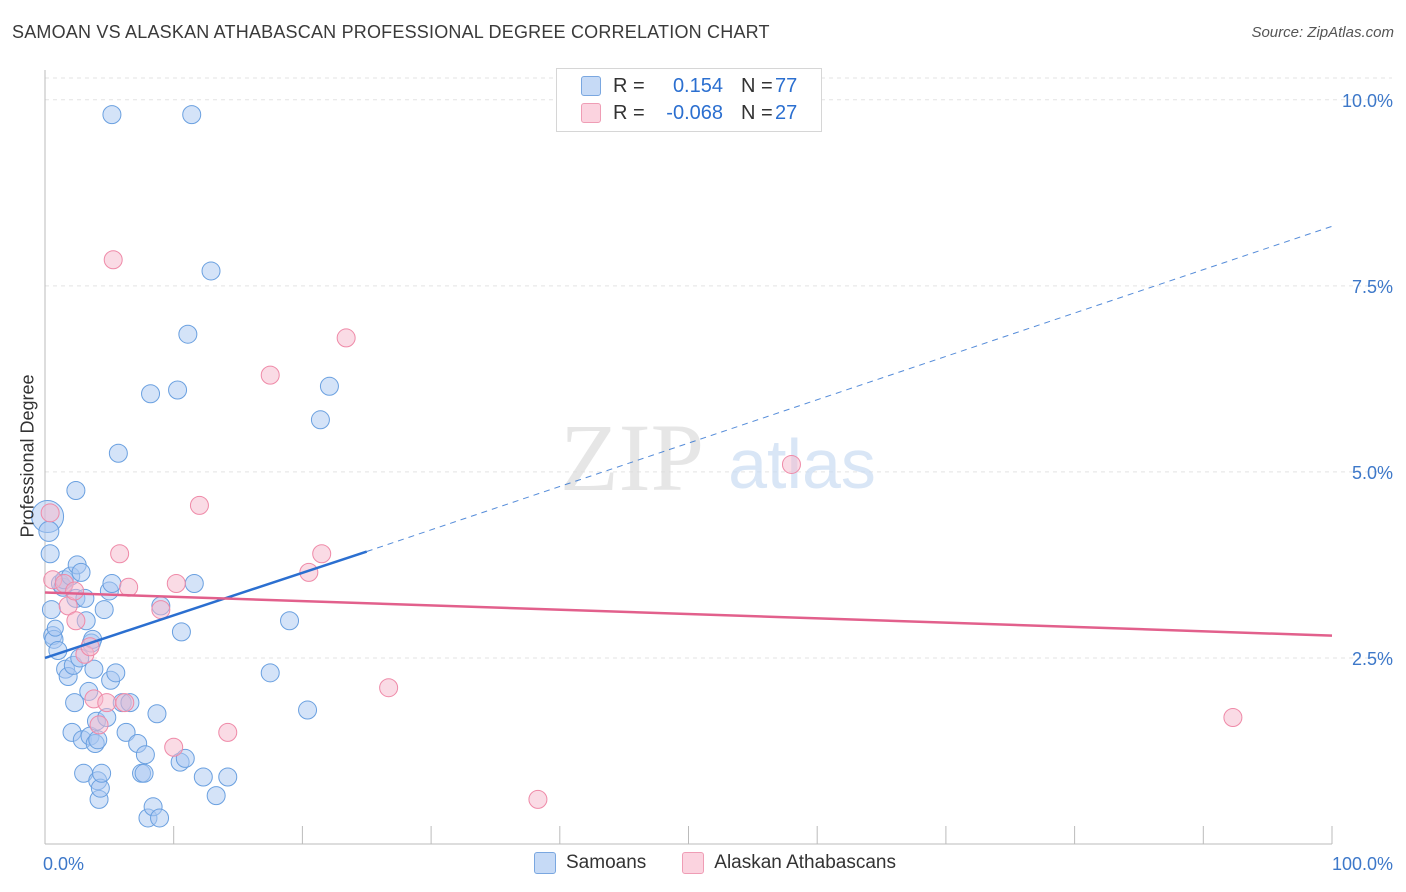 Image resolution: width=1406 pixels, height=892 pixels. I want to click on watermark-atlas: atlas, so click(802, 464).